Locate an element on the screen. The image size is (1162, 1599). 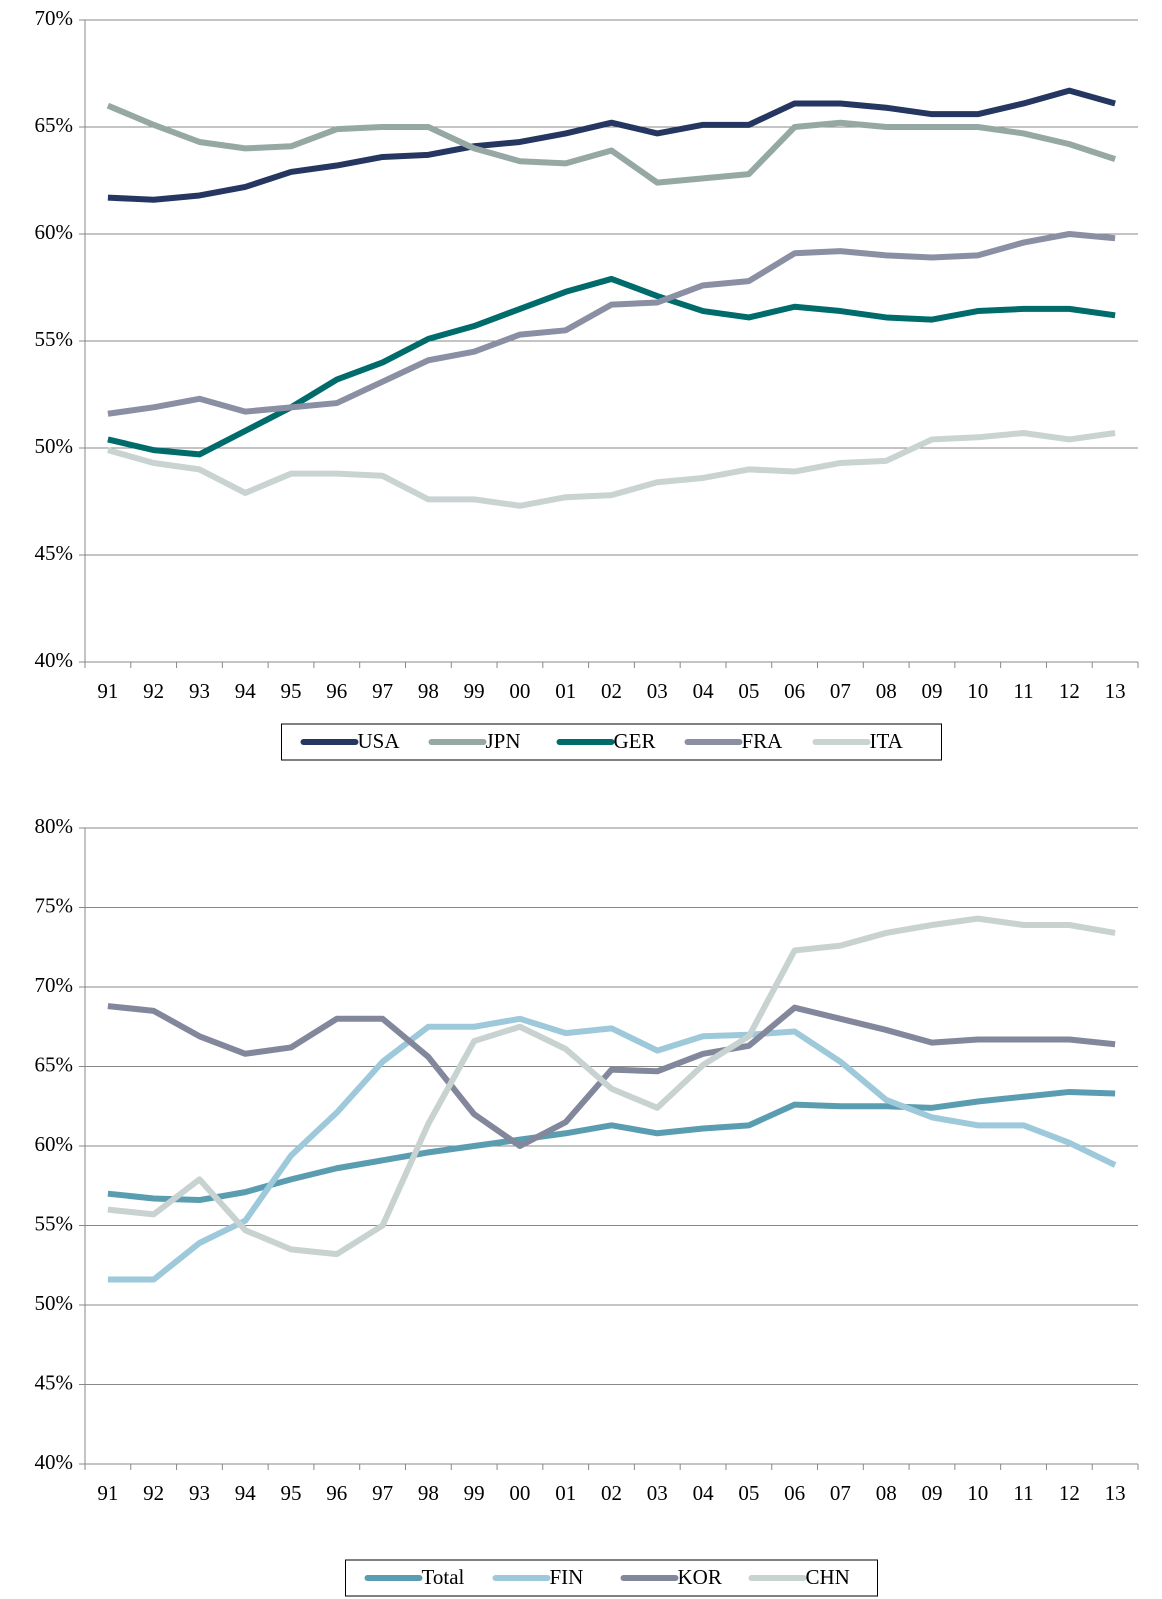
legend-label: GER is located at coordinates (635, 741).